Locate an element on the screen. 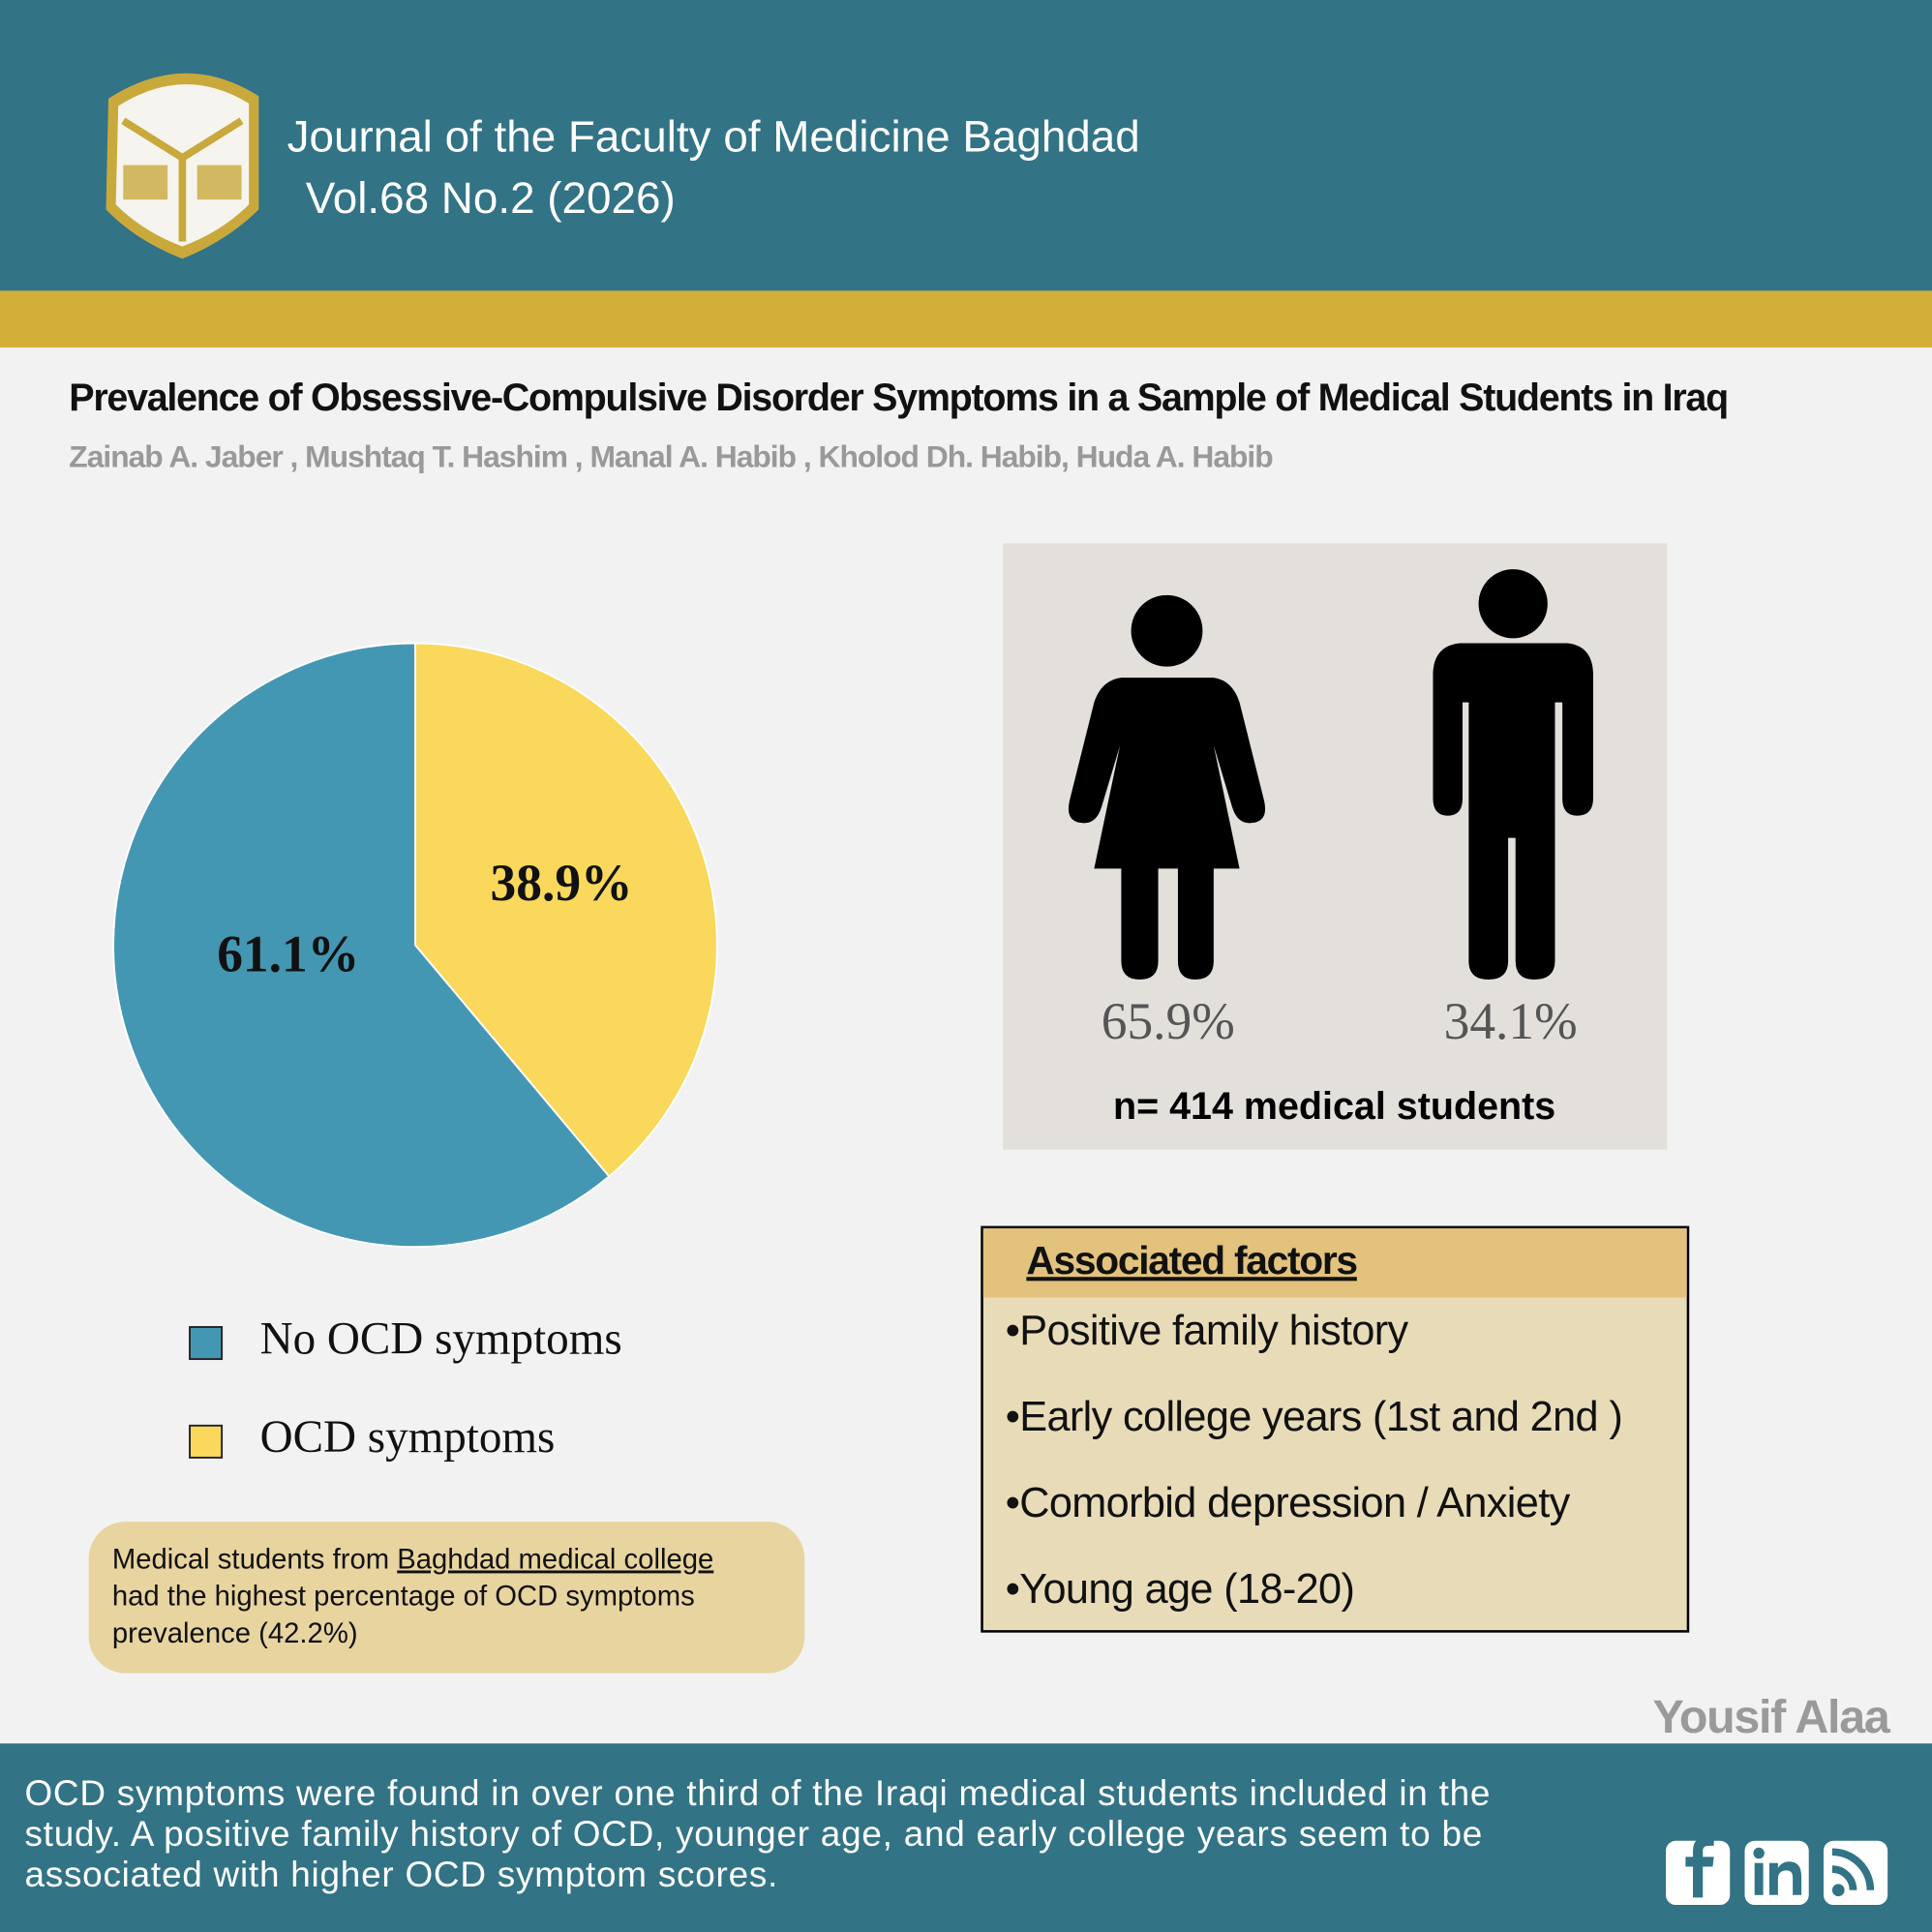 The image size is (1932, 1932). male-share: 34.1% is located at coordinates (1511, 1021).